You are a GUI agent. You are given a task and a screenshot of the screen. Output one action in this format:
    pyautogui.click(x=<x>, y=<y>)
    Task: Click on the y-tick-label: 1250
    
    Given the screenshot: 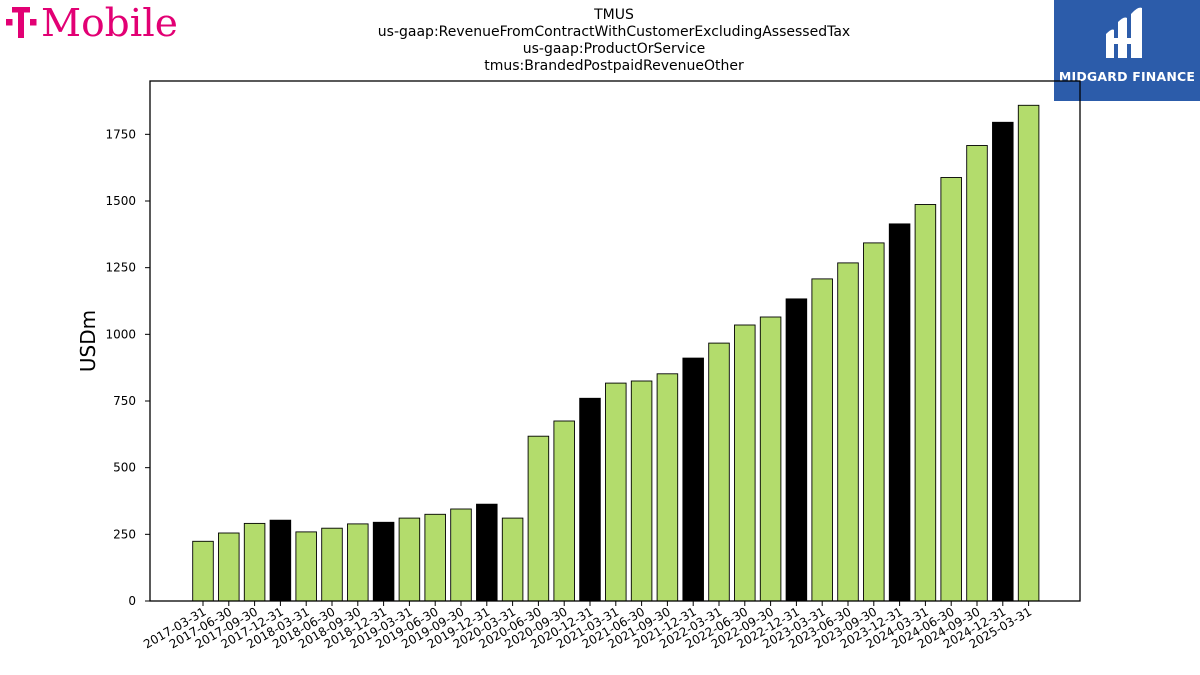 What is the action you would take?
    pyautogui.click(x=120, y=268)
    